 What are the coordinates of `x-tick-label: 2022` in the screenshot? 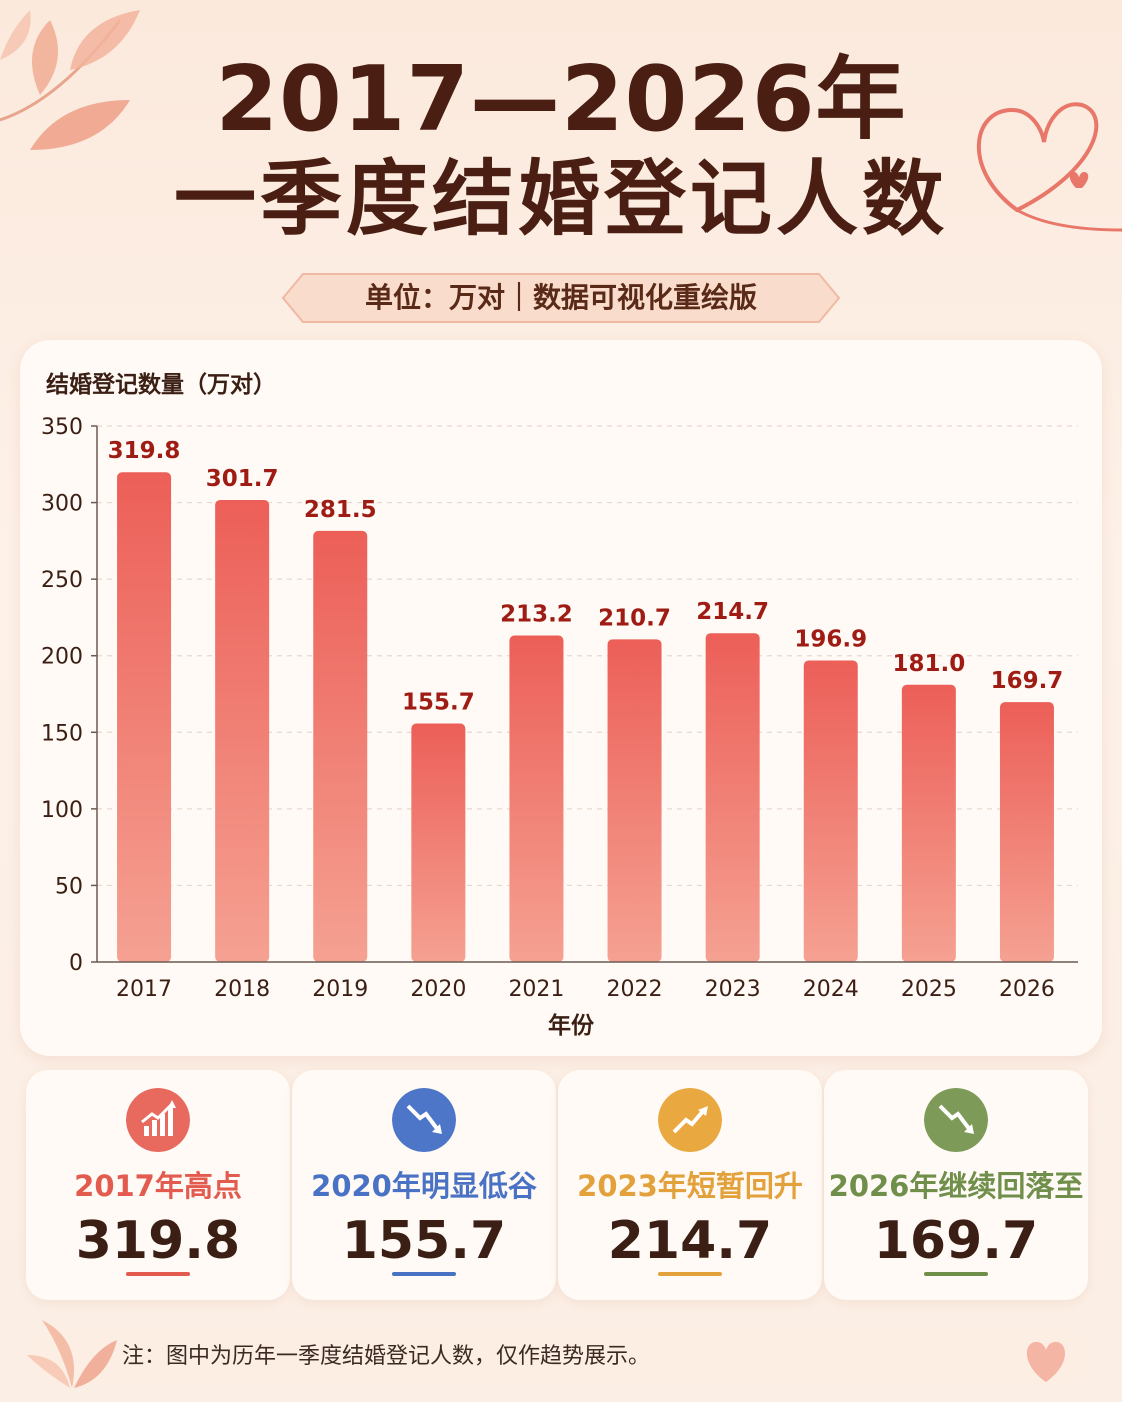 It's located at (635, 989).